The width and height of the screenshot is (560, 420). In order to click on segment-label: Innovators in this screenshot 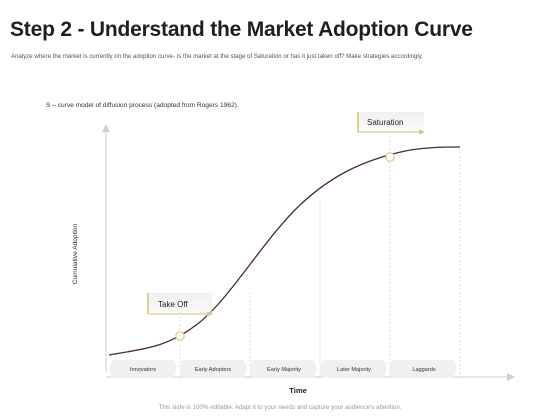, I will do `click(143, 370)`.